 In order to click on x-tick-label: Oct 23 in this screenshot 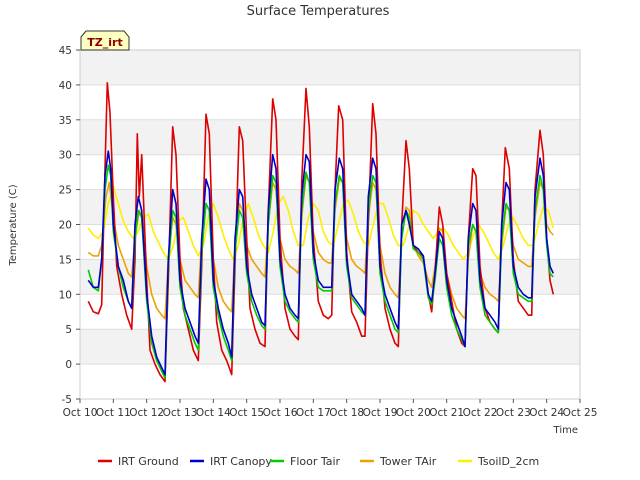, I will do `click(513, 413)`.